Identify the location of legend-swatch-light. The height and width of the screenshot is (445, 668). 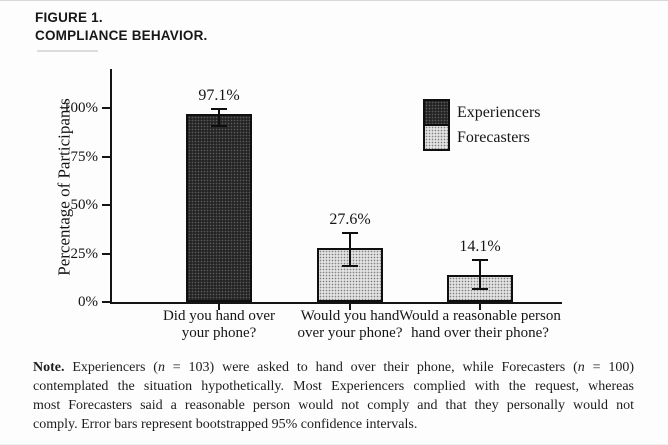
(436, 137).